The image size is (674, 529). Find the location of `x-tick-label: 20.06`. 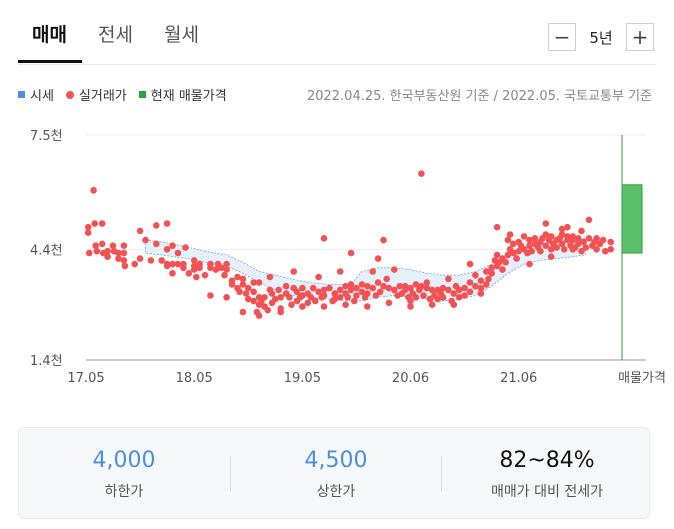

x-tick-label: 20.06 is located at coordinates (410, 378).